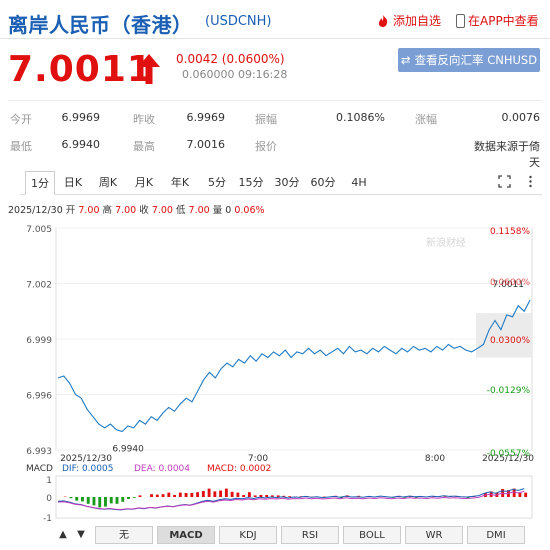  I want to click on info-vol-label: 量, so click(217, 210).